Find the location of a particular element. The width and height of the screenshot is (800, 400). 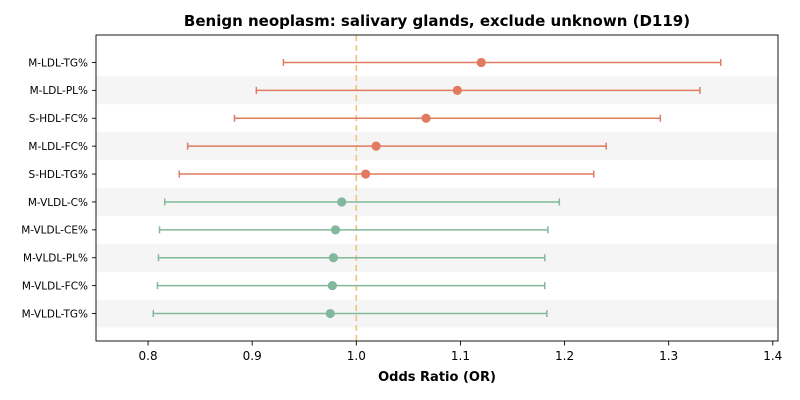

x-tick-label: 1.3 is located at coordinates (668, 356).